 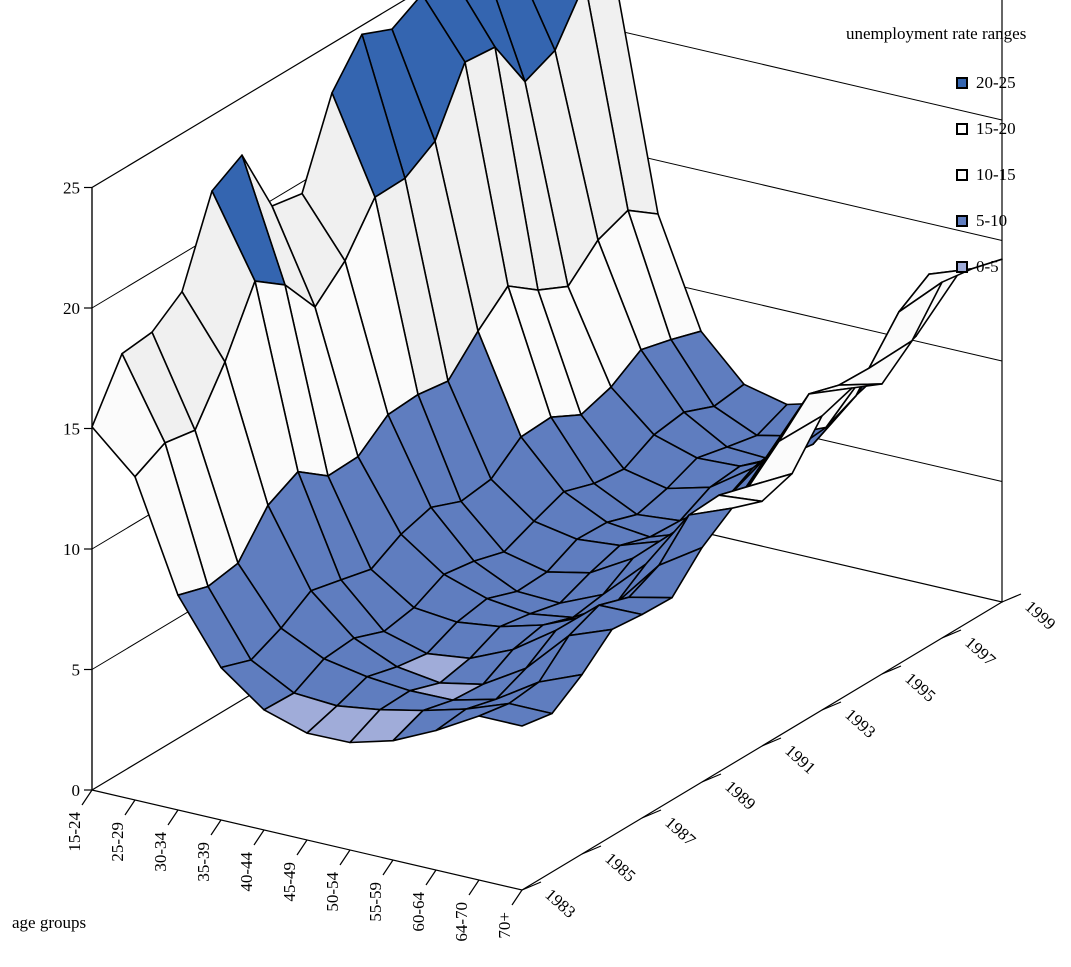 What do you see at coordinates (560, 903) in the screenshot?
I see `y-tick-label: 1983` at bounding box center [560, 903].